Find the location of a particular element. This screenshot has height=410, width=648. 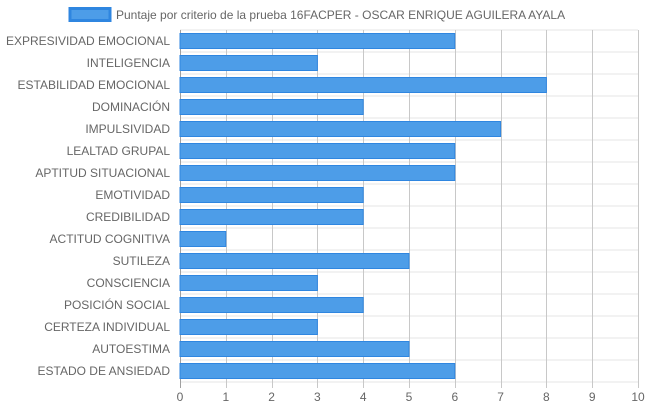

legend-swatch is located at coordinates (90, 14).